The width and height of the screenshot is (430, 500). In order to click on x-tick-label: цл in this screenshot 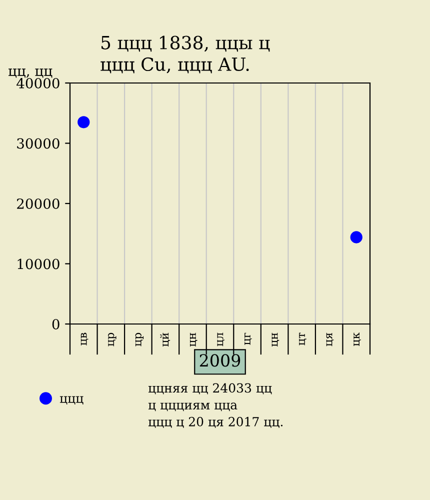, I will do `click(221, 339)`.